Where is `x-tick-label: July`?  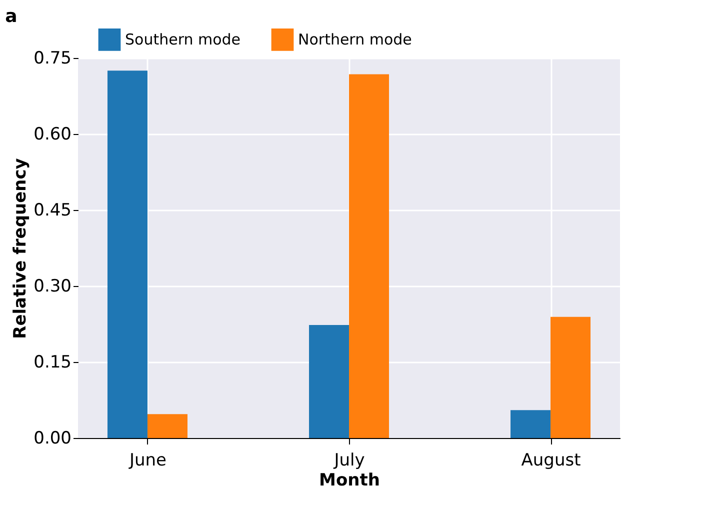 x-tick-label: July is located at coordinates (349, 460).